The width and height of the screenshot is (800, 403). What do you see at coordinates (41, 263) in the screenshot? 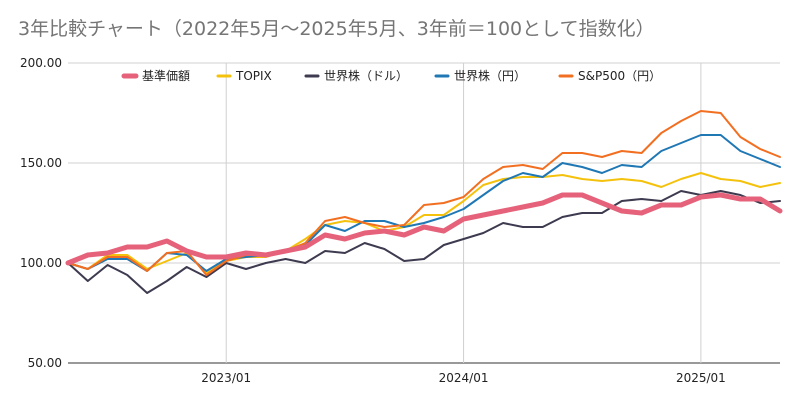
I see `y-tick-label: 100.00` at bounding box center [41, 263].